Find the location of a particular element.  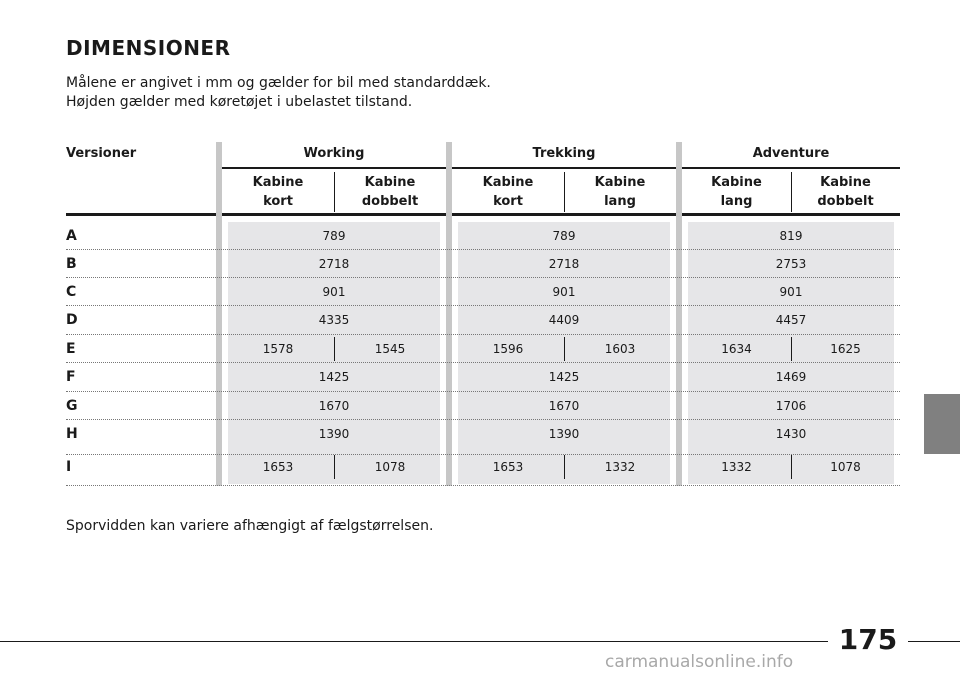

row-label: E is located at coordinates (71, 349).